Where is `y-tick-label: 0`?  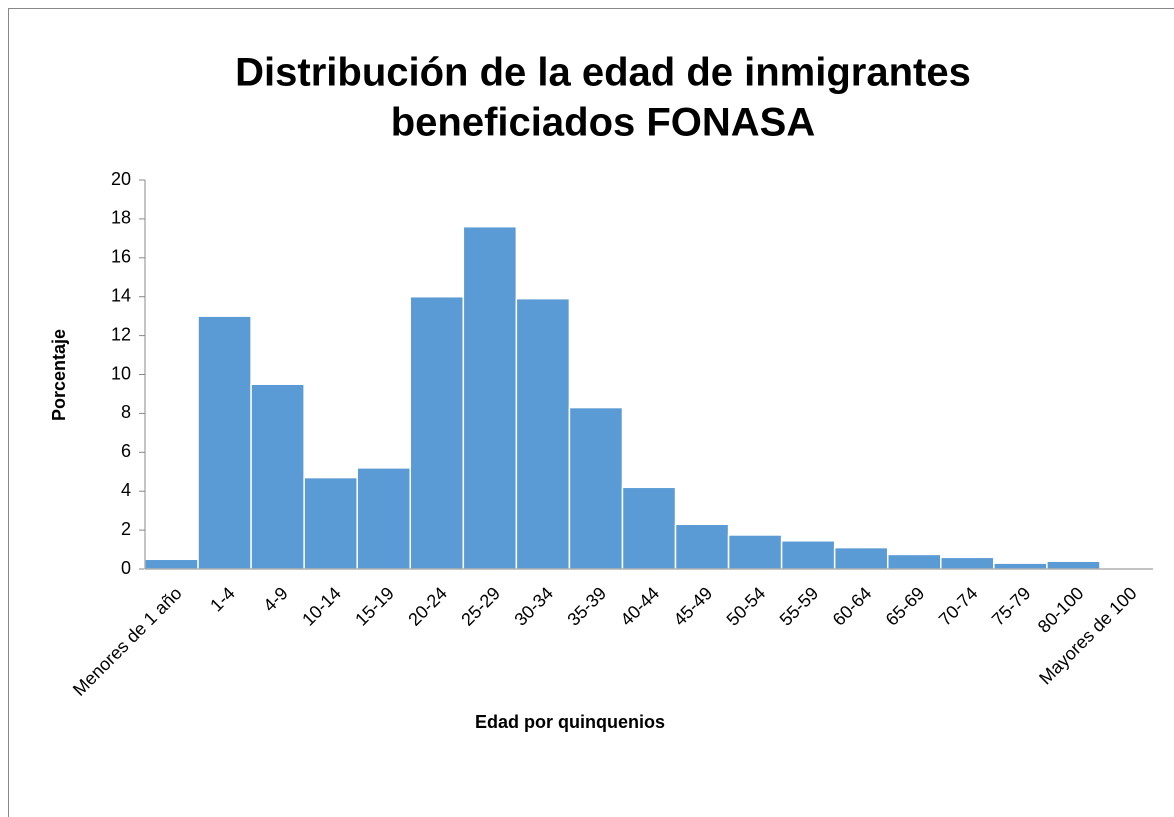
y-tick-label: 0 is located at coordinates (126, 568).